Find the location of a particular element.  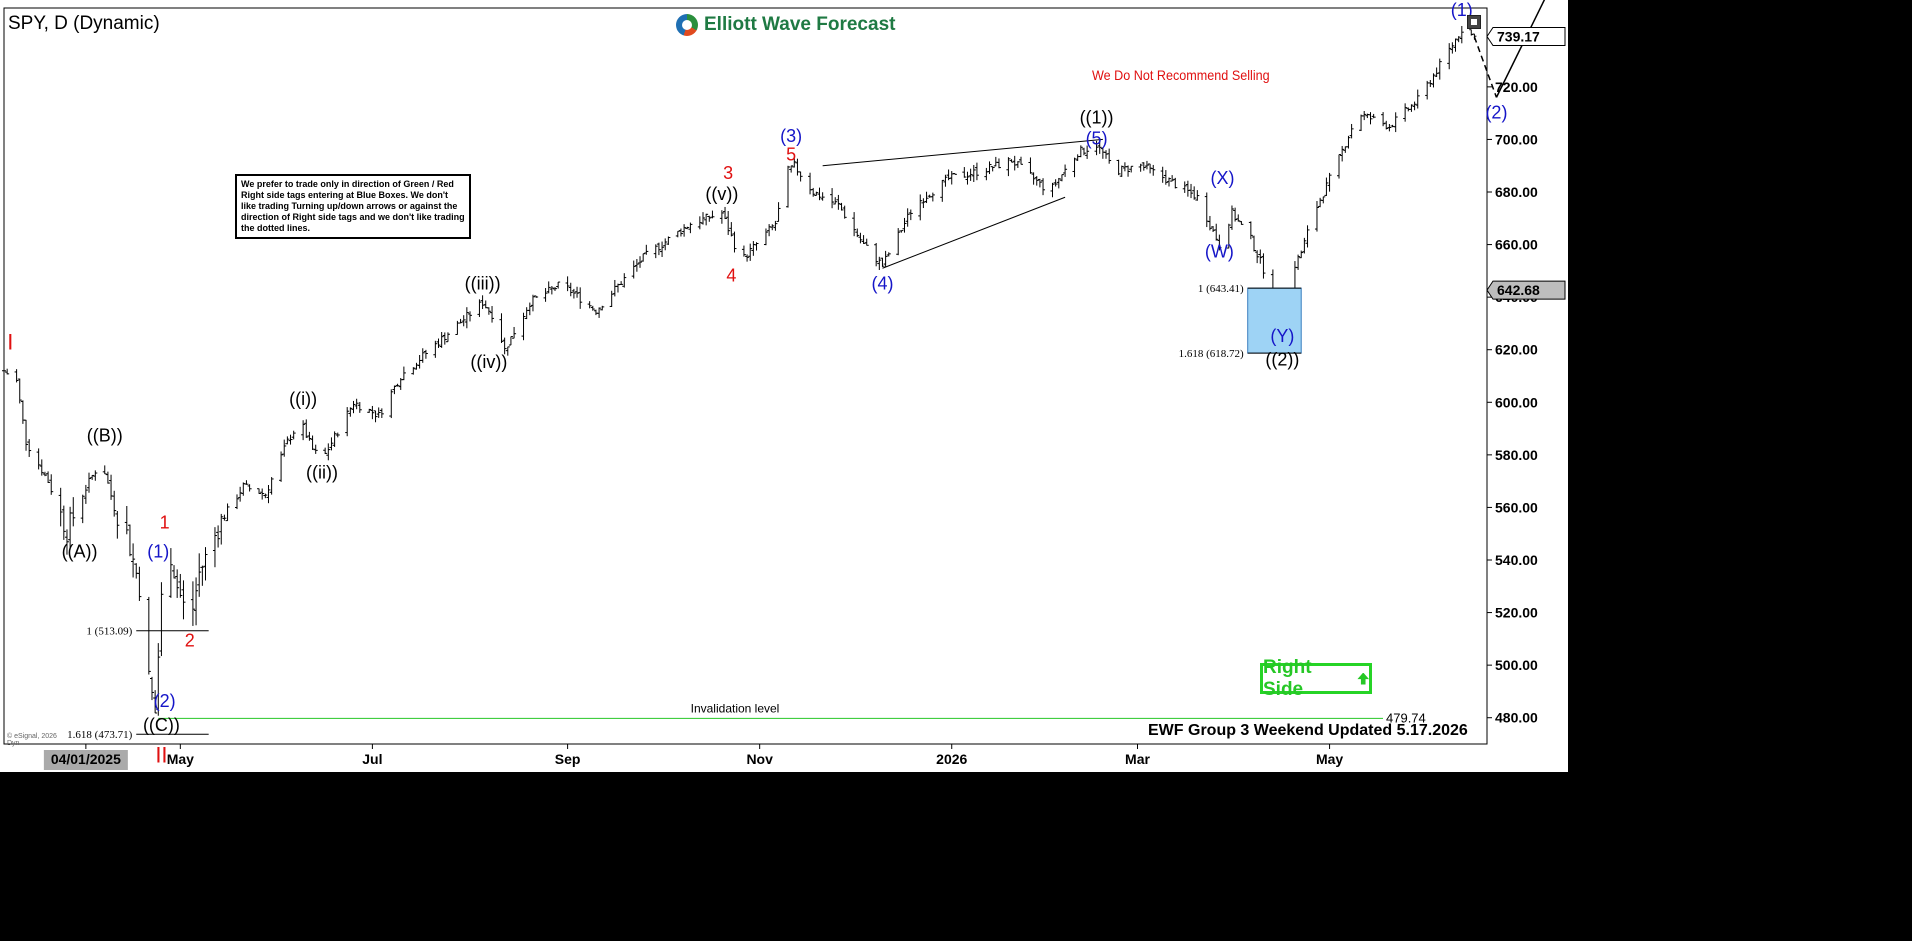

x-axis: 04/01/2025 May Jul Sep Nov 2026 Mar May is located at coordinates (693, 757).